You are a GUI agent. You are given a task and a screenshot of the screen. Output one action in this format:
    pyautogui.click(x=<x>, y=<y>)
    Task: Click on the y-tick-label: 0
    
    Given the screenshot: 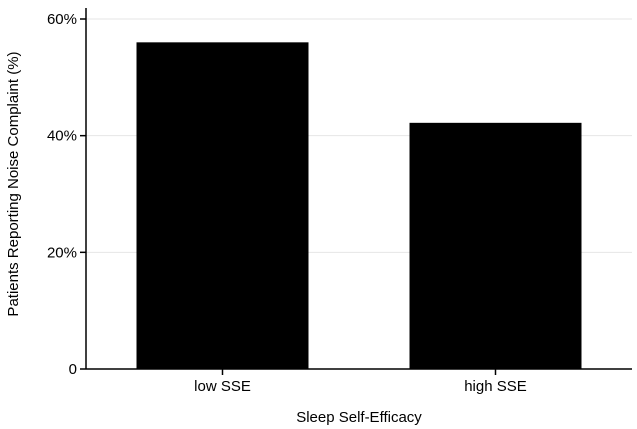 What is the action you would take?
    pyautogui.click(x=73, y=369)
    